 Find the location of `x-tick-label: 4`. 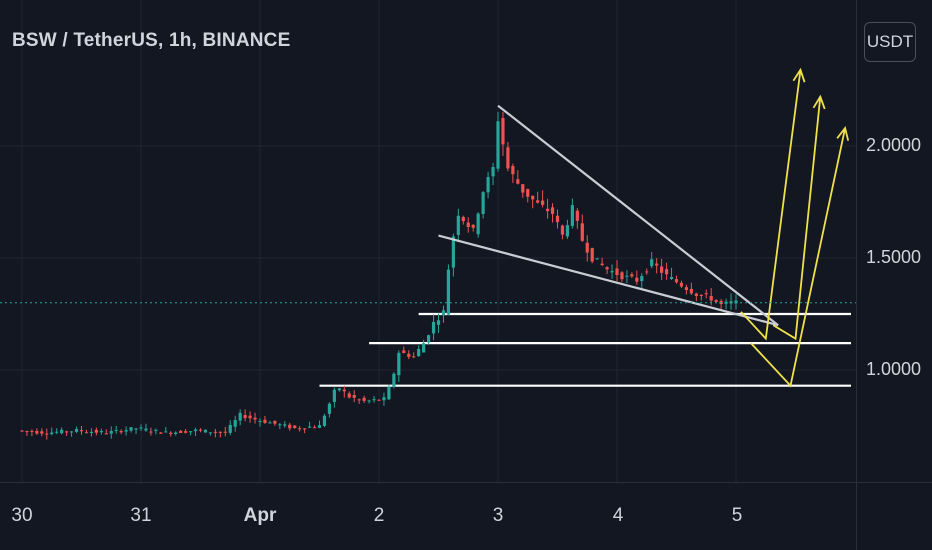

x-tick-label: 4 is located at coordinates (618, 515).